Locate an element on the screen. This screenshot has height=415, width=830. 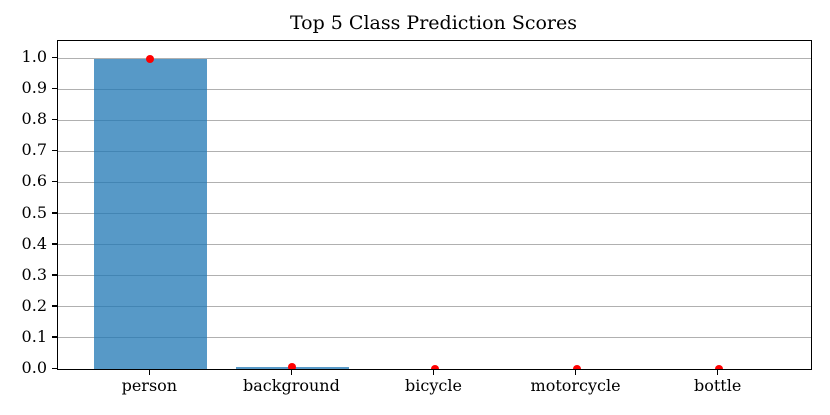
y-tick-label: 0.8 is located at coordinates (34, 119).